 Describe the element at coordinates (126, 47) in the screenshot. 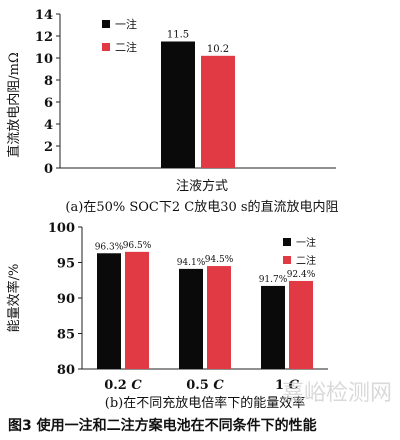

I see `chart-a-legend-label: 二注` at that location.